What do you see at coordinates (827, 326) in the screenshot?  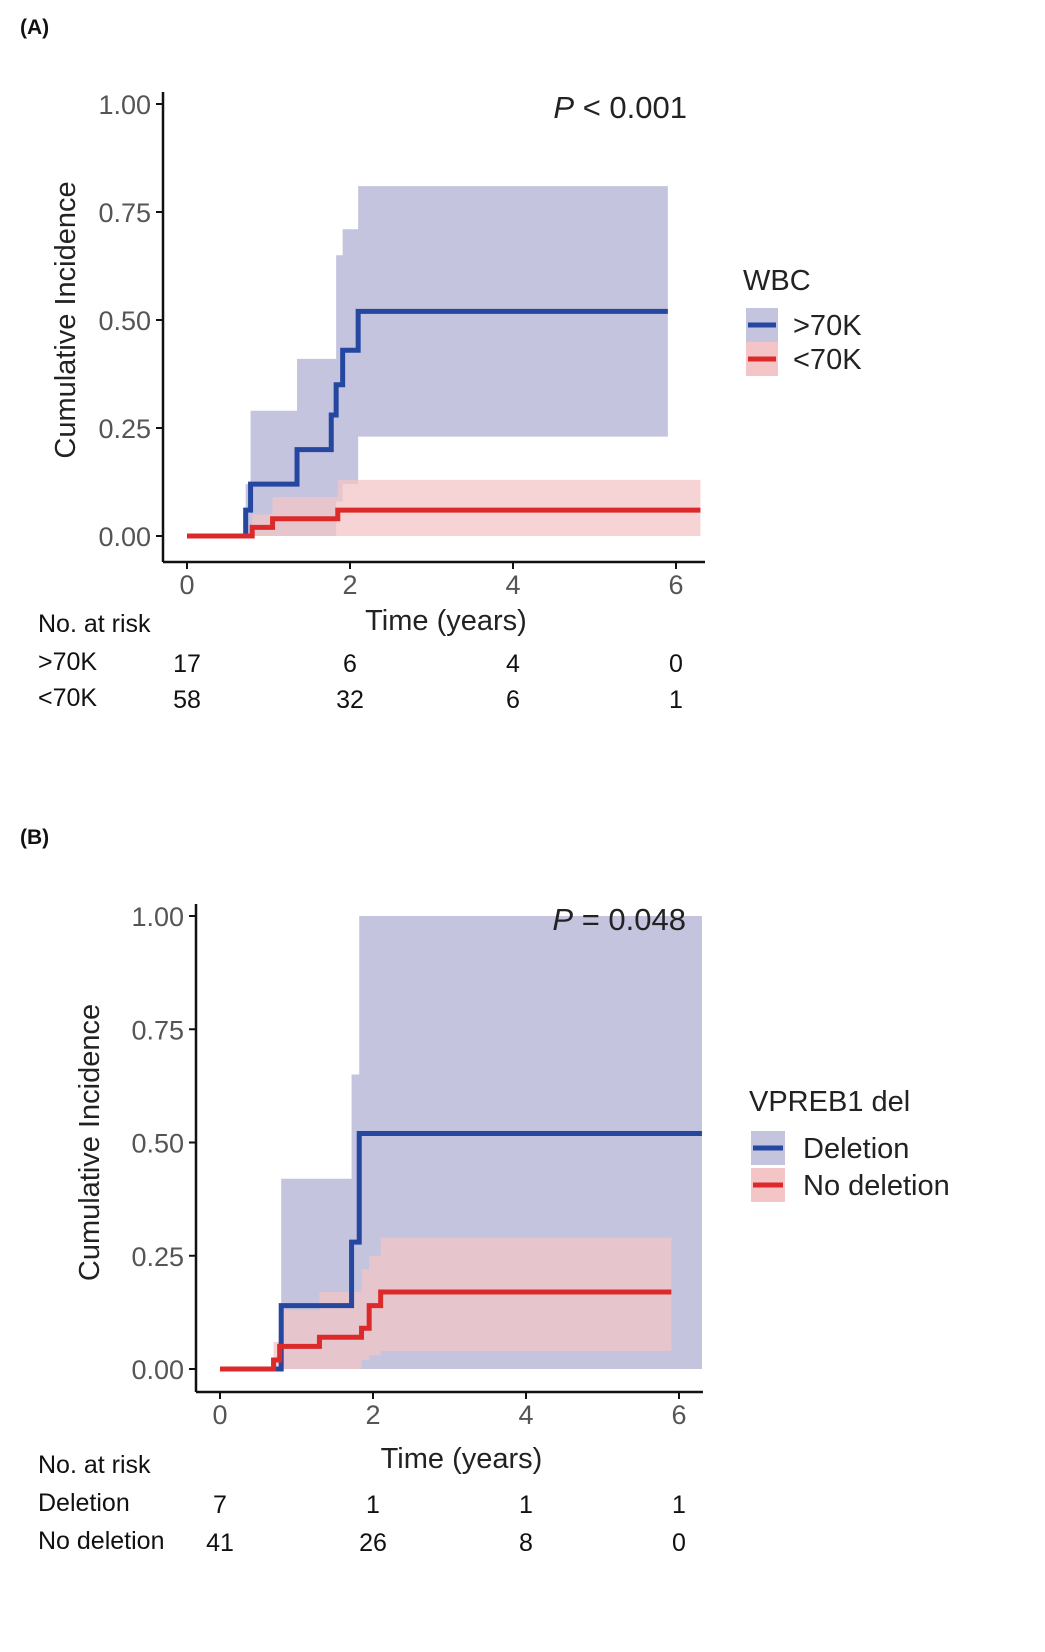 I see `legend-label: >70K` at bounding box center [827, 326].